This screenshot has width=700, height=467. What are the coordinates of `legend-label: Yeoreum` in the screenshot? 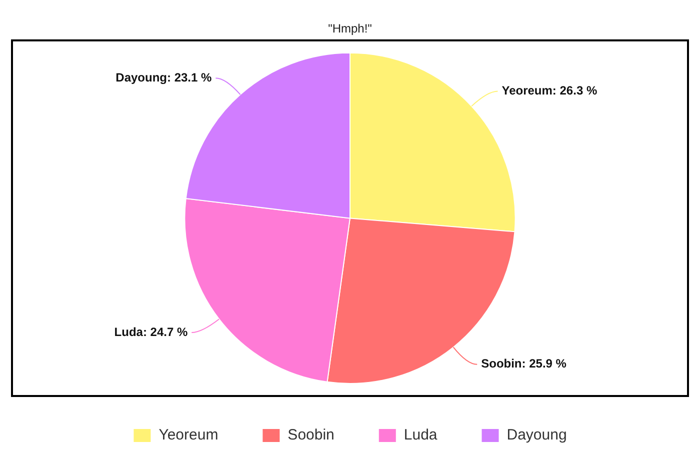 It's located at (188, 435).